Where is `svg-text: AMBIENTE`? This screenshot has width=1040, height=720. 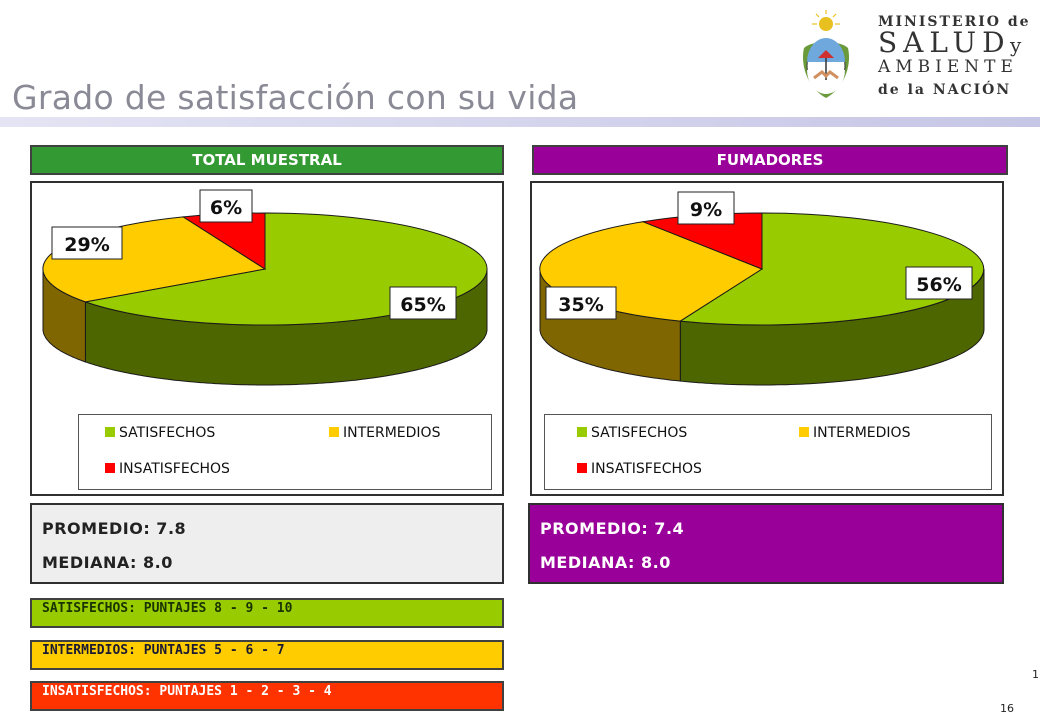
svg-text: AMBIENTE is located at coordinates (947, 67).